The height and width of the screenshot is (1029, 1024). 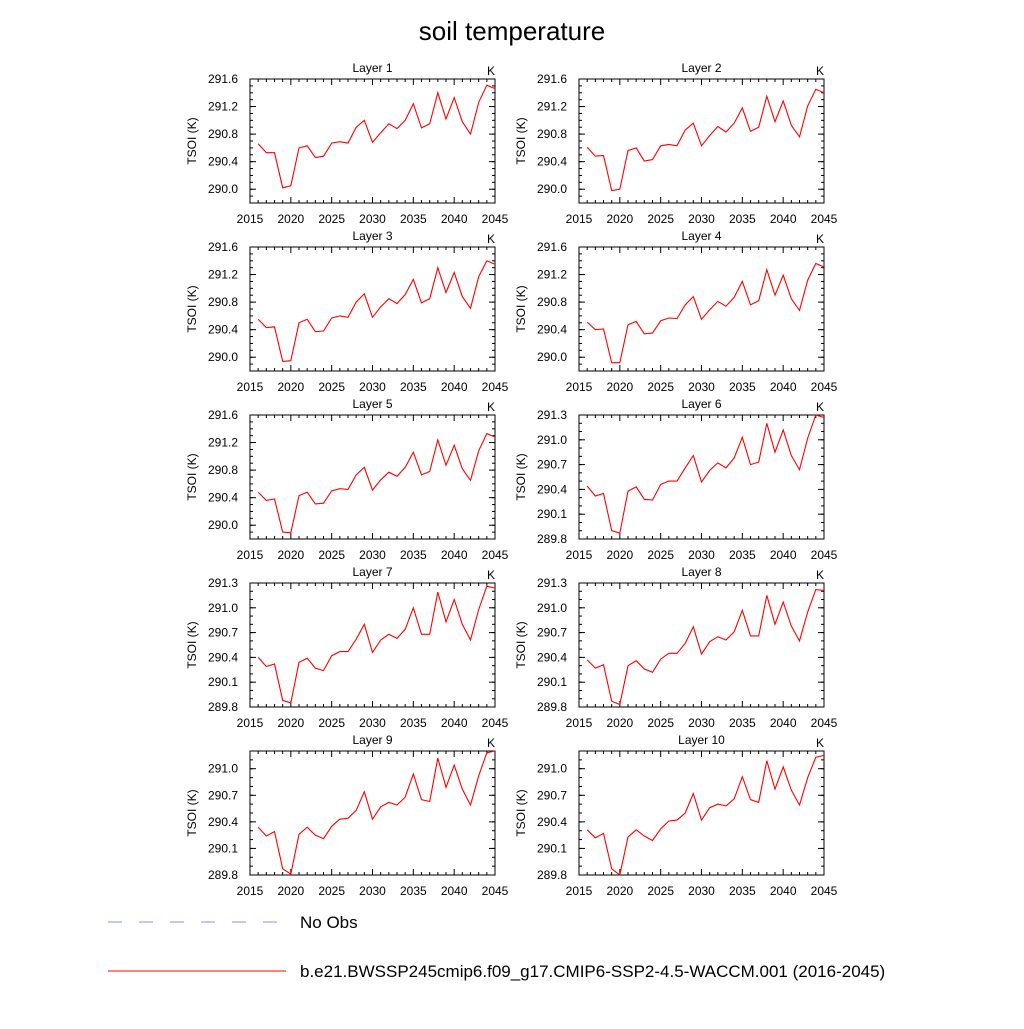 I want to click on panel-title: Layer 8, so click(x=701, y=572).